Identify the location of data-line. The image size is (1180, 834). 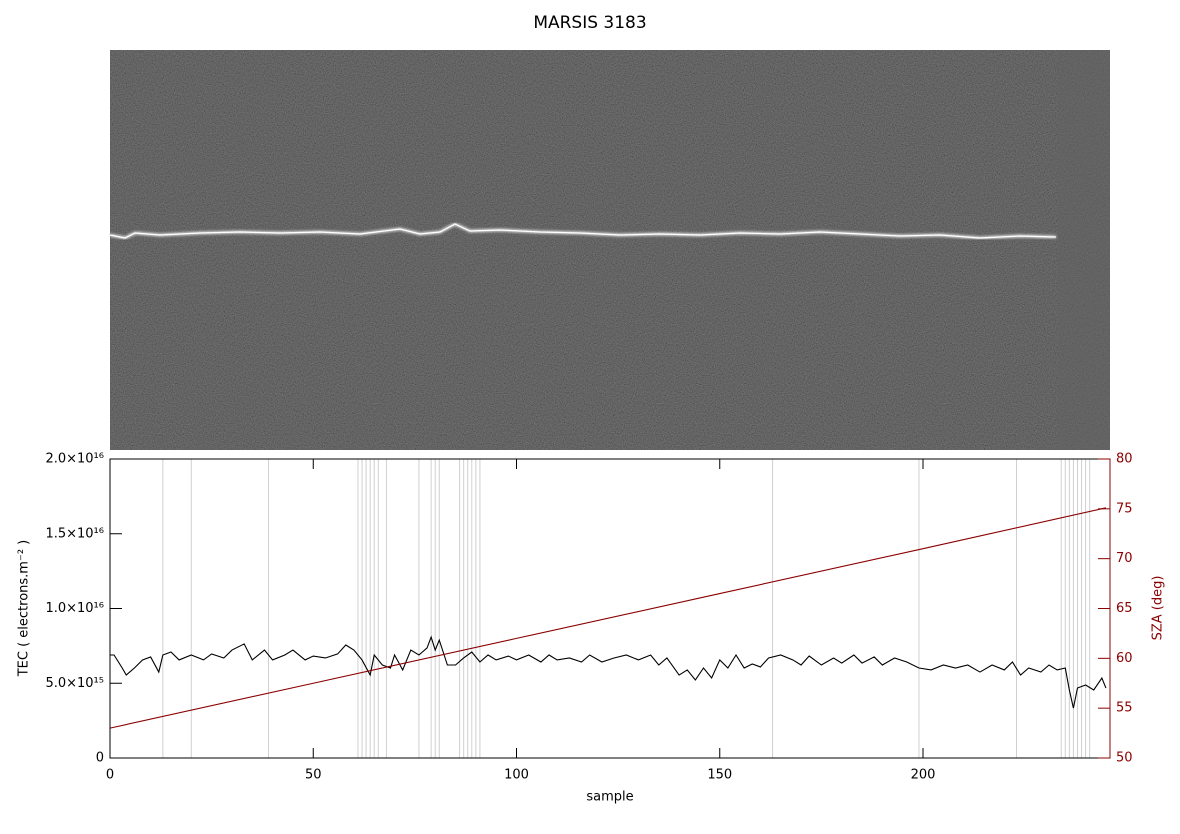
(608, 672).